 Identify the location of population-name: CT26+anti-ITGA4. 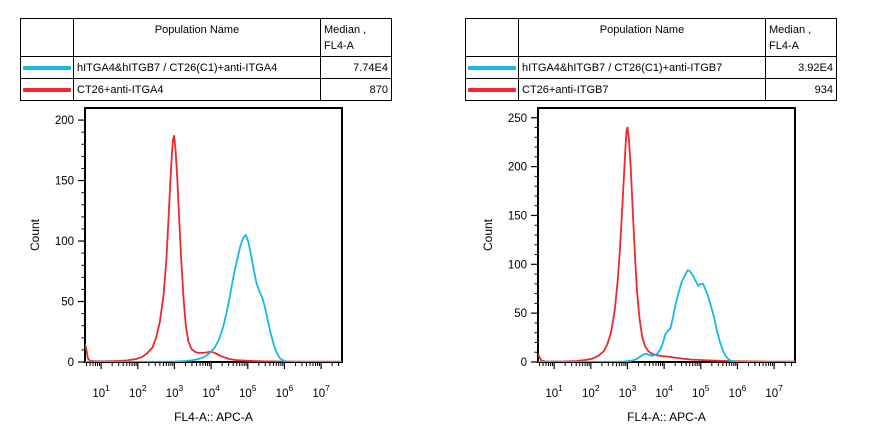
(120, 89).